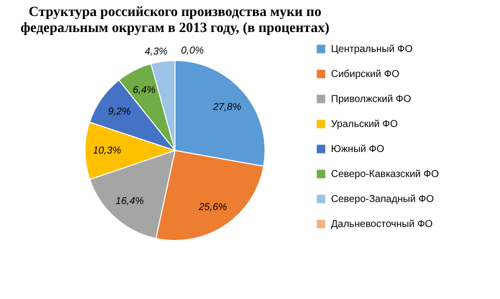 The width and height of the screenshot is (500, 299). Describe the element at coordinates (213, 207) in the screenshot. I see `data-label: 25,6%` at that location.